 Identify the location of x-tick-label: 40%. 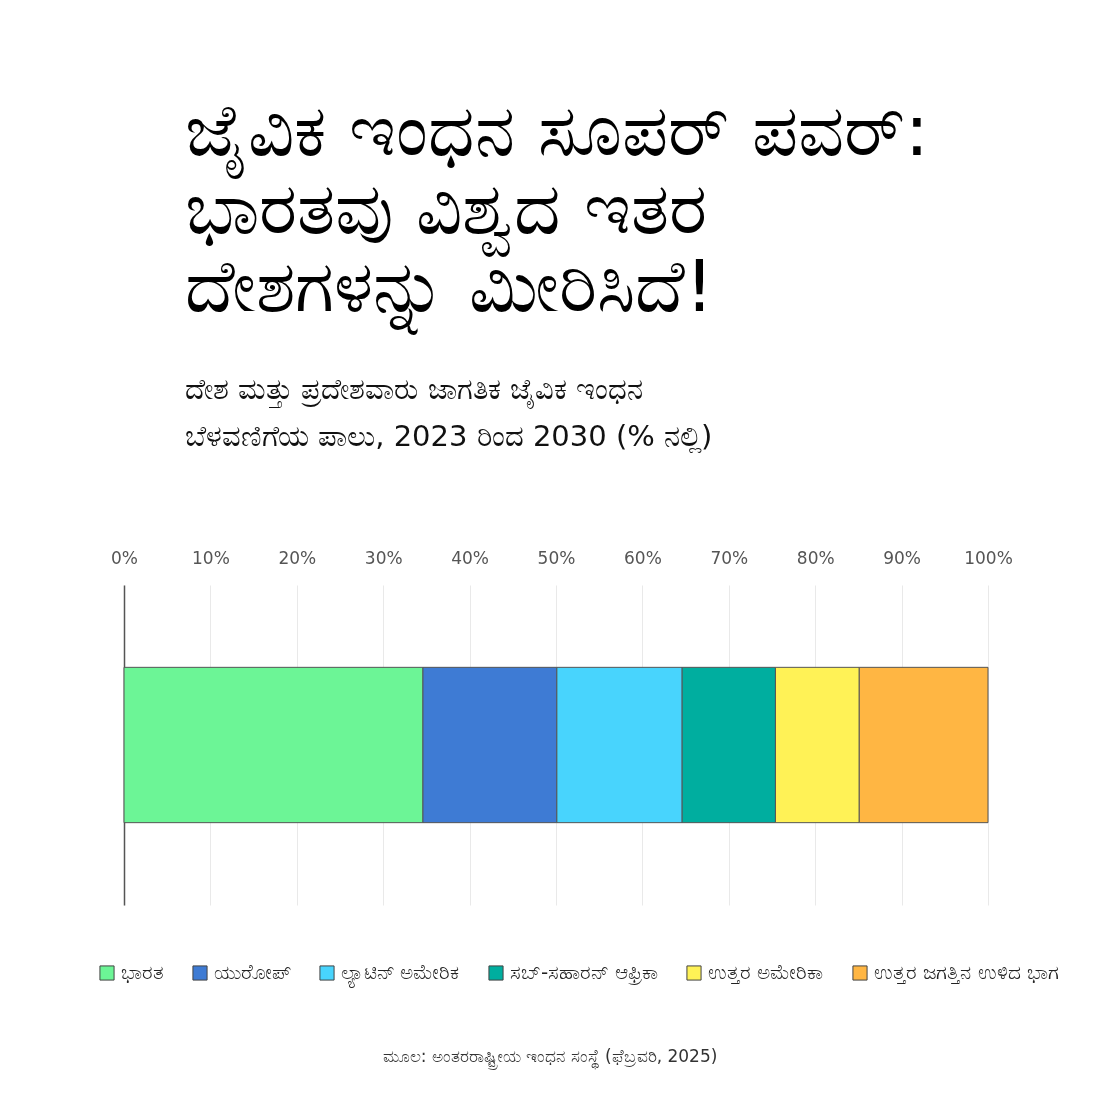
(470, 557).